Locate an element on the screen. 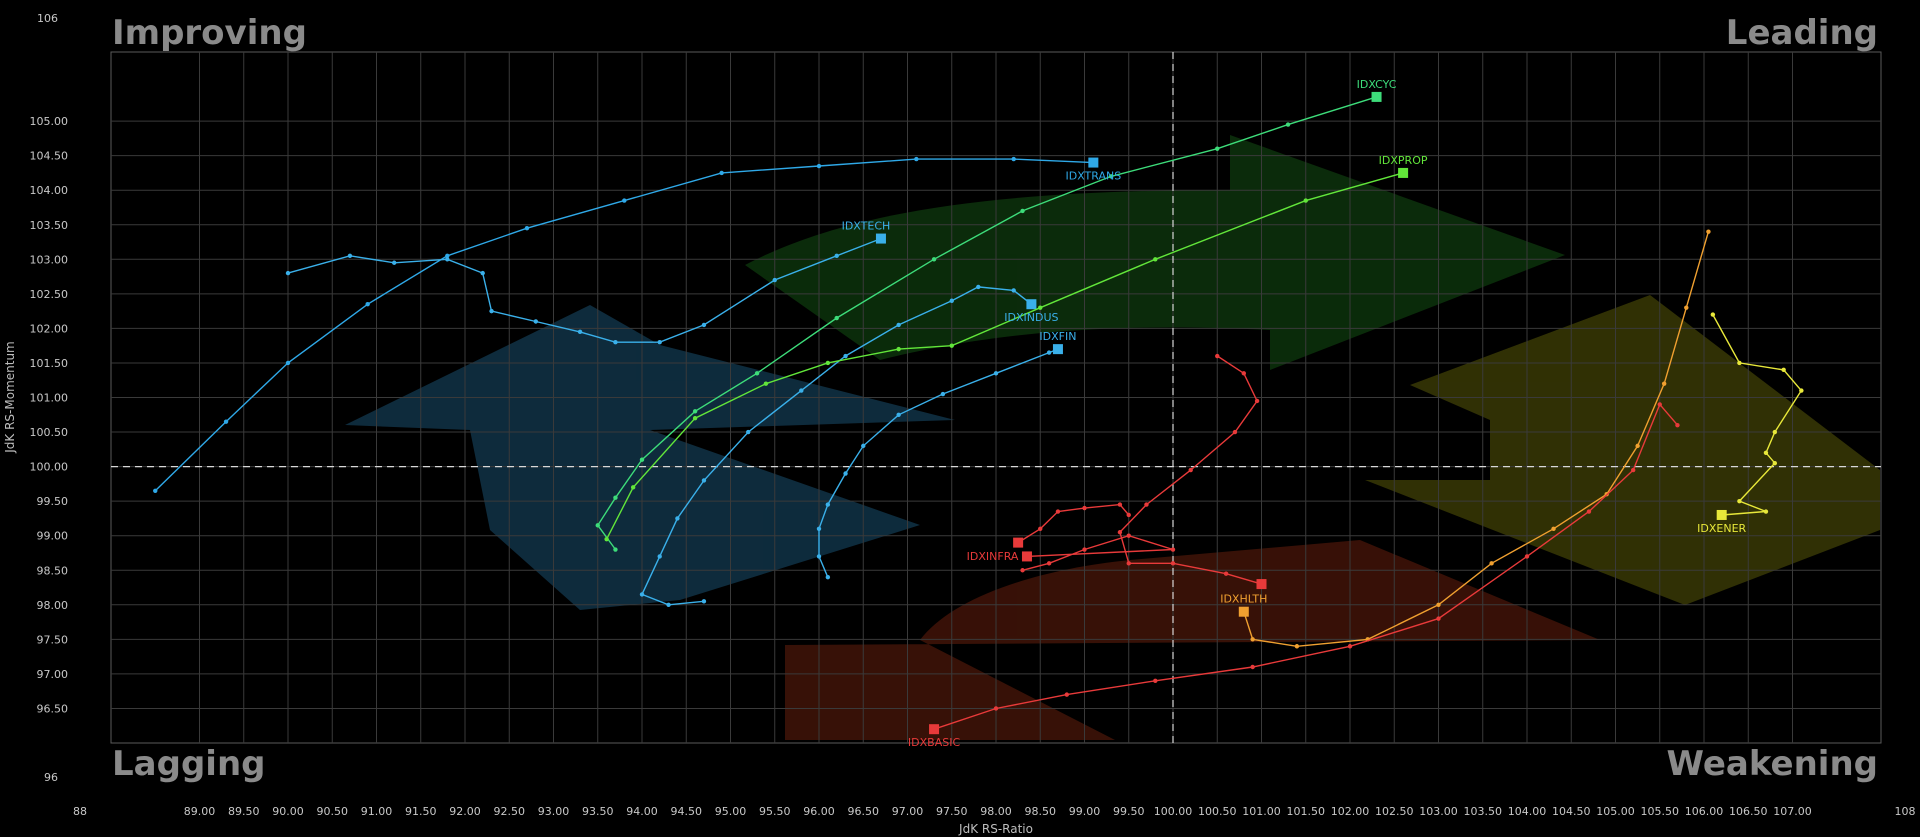 The width and height of the screenshot is (1920, 837). leading-arrow is located at coordinates (1155, 252).